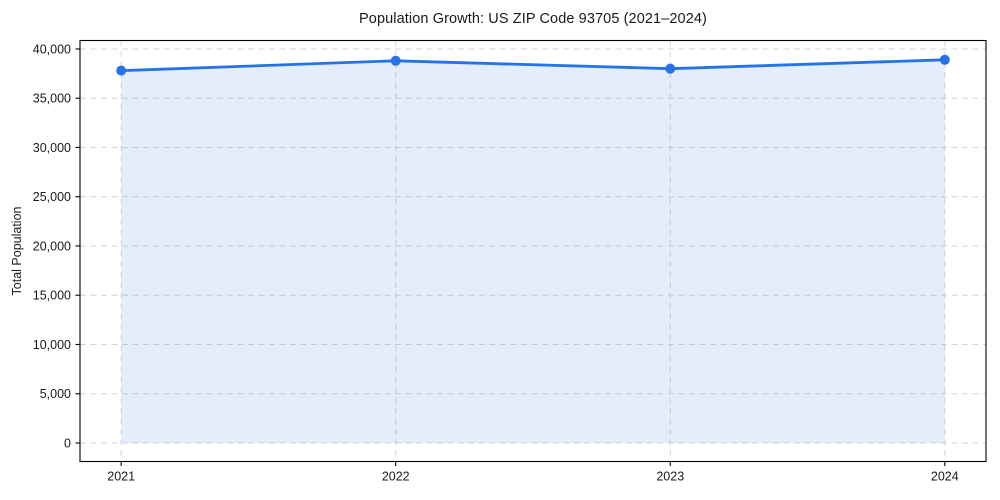  I want to click on y-tick-label: 30,000, so click(52, 148).